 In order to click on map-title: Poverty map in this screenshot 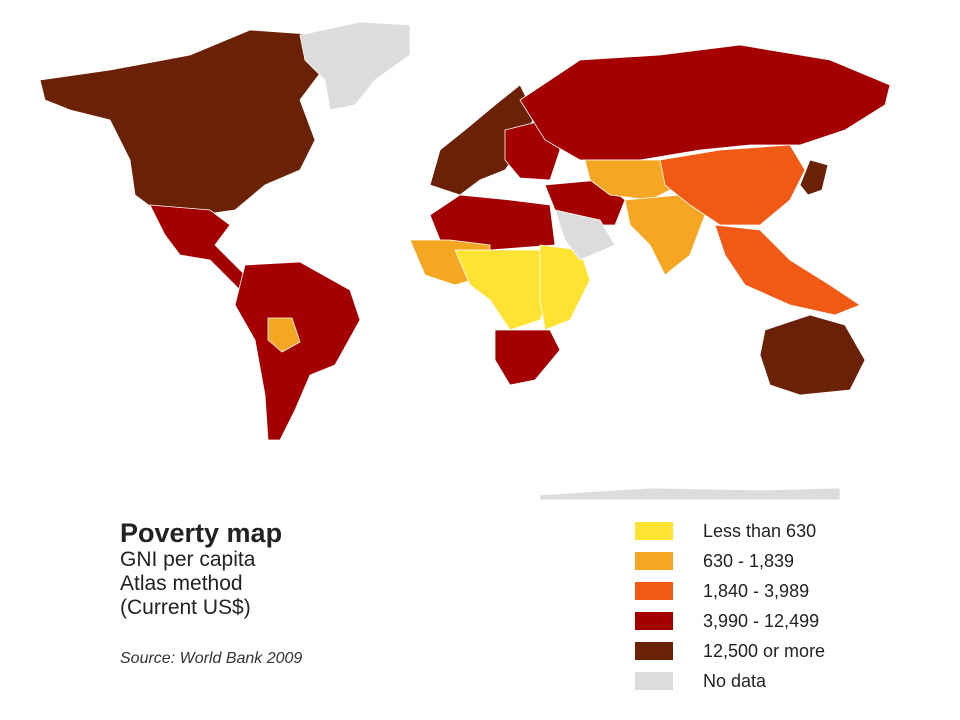, I will do `click(201, 533)`.